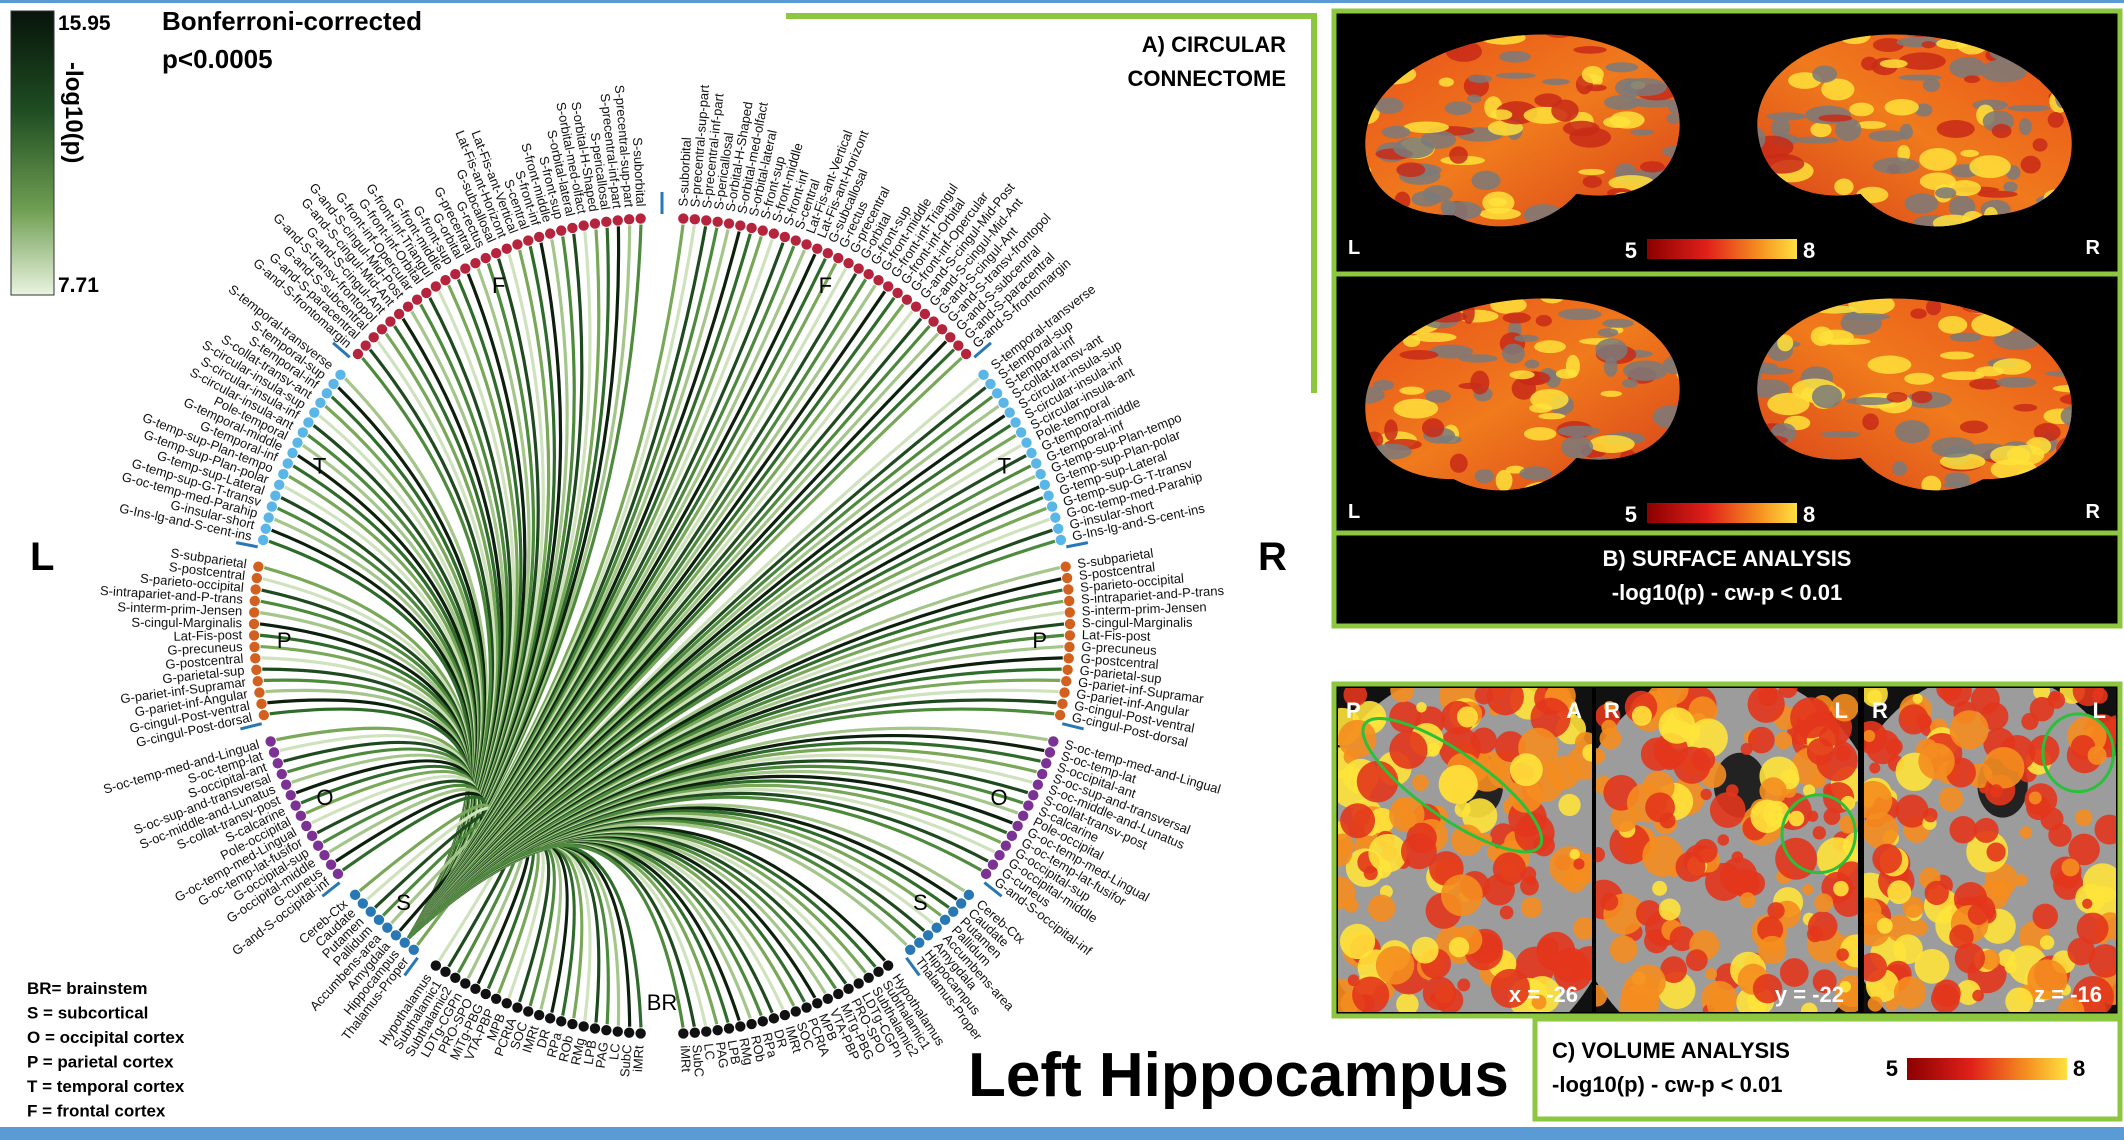 The width and height of the screenshot is (2124, 1140). I want to click on legend-item: BR= brainstem, so click(87, 988).